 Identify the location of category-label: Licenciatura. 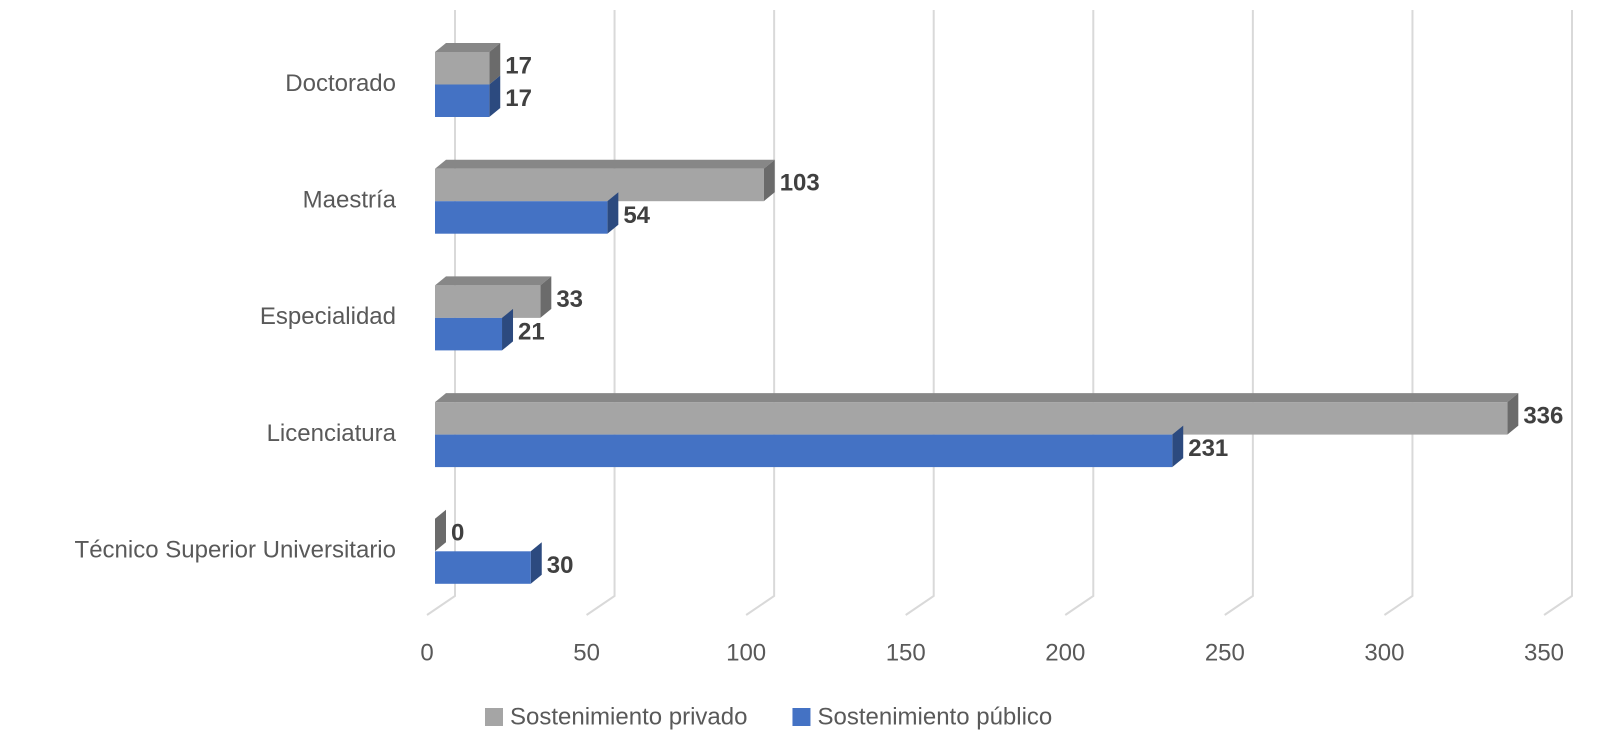
(332, 433).